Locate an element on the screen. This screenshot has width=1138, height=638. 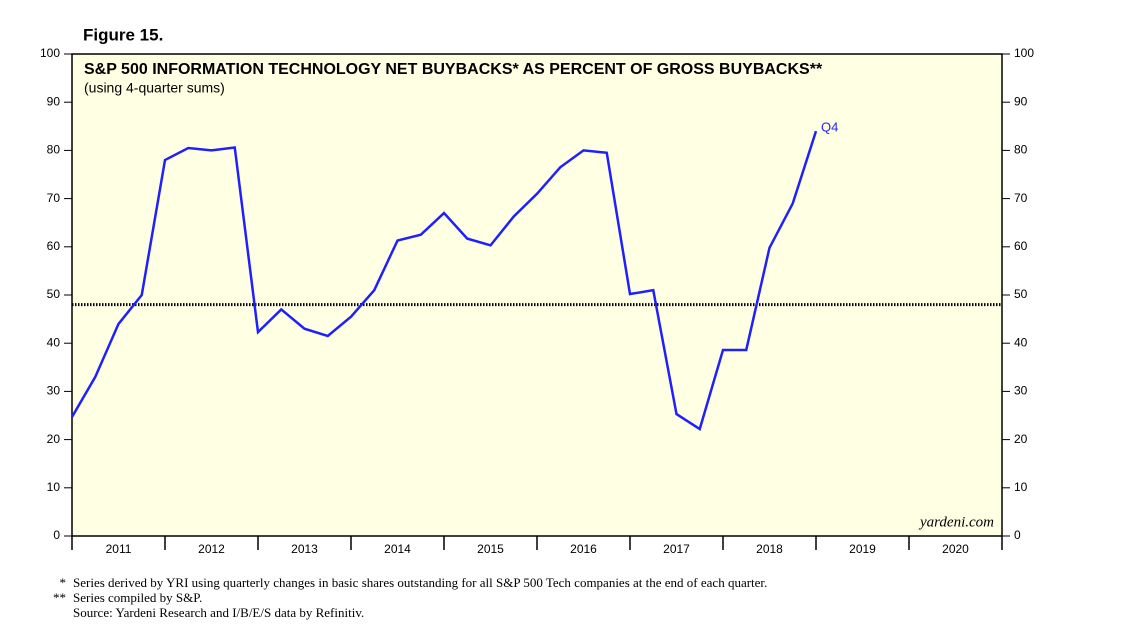
footnote-text: Series compiled by S&P. is located at coordinates (137, 597).